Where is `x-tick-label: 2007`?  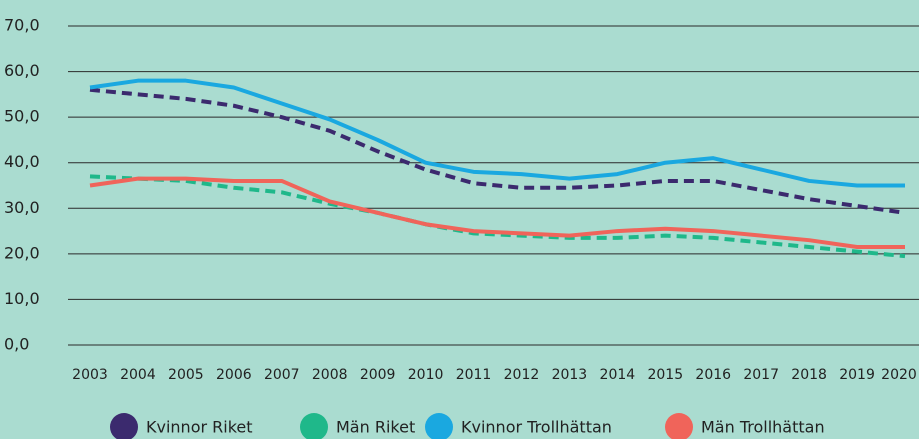 x-tick-label: 2007 is located at coordinates (282, 375).